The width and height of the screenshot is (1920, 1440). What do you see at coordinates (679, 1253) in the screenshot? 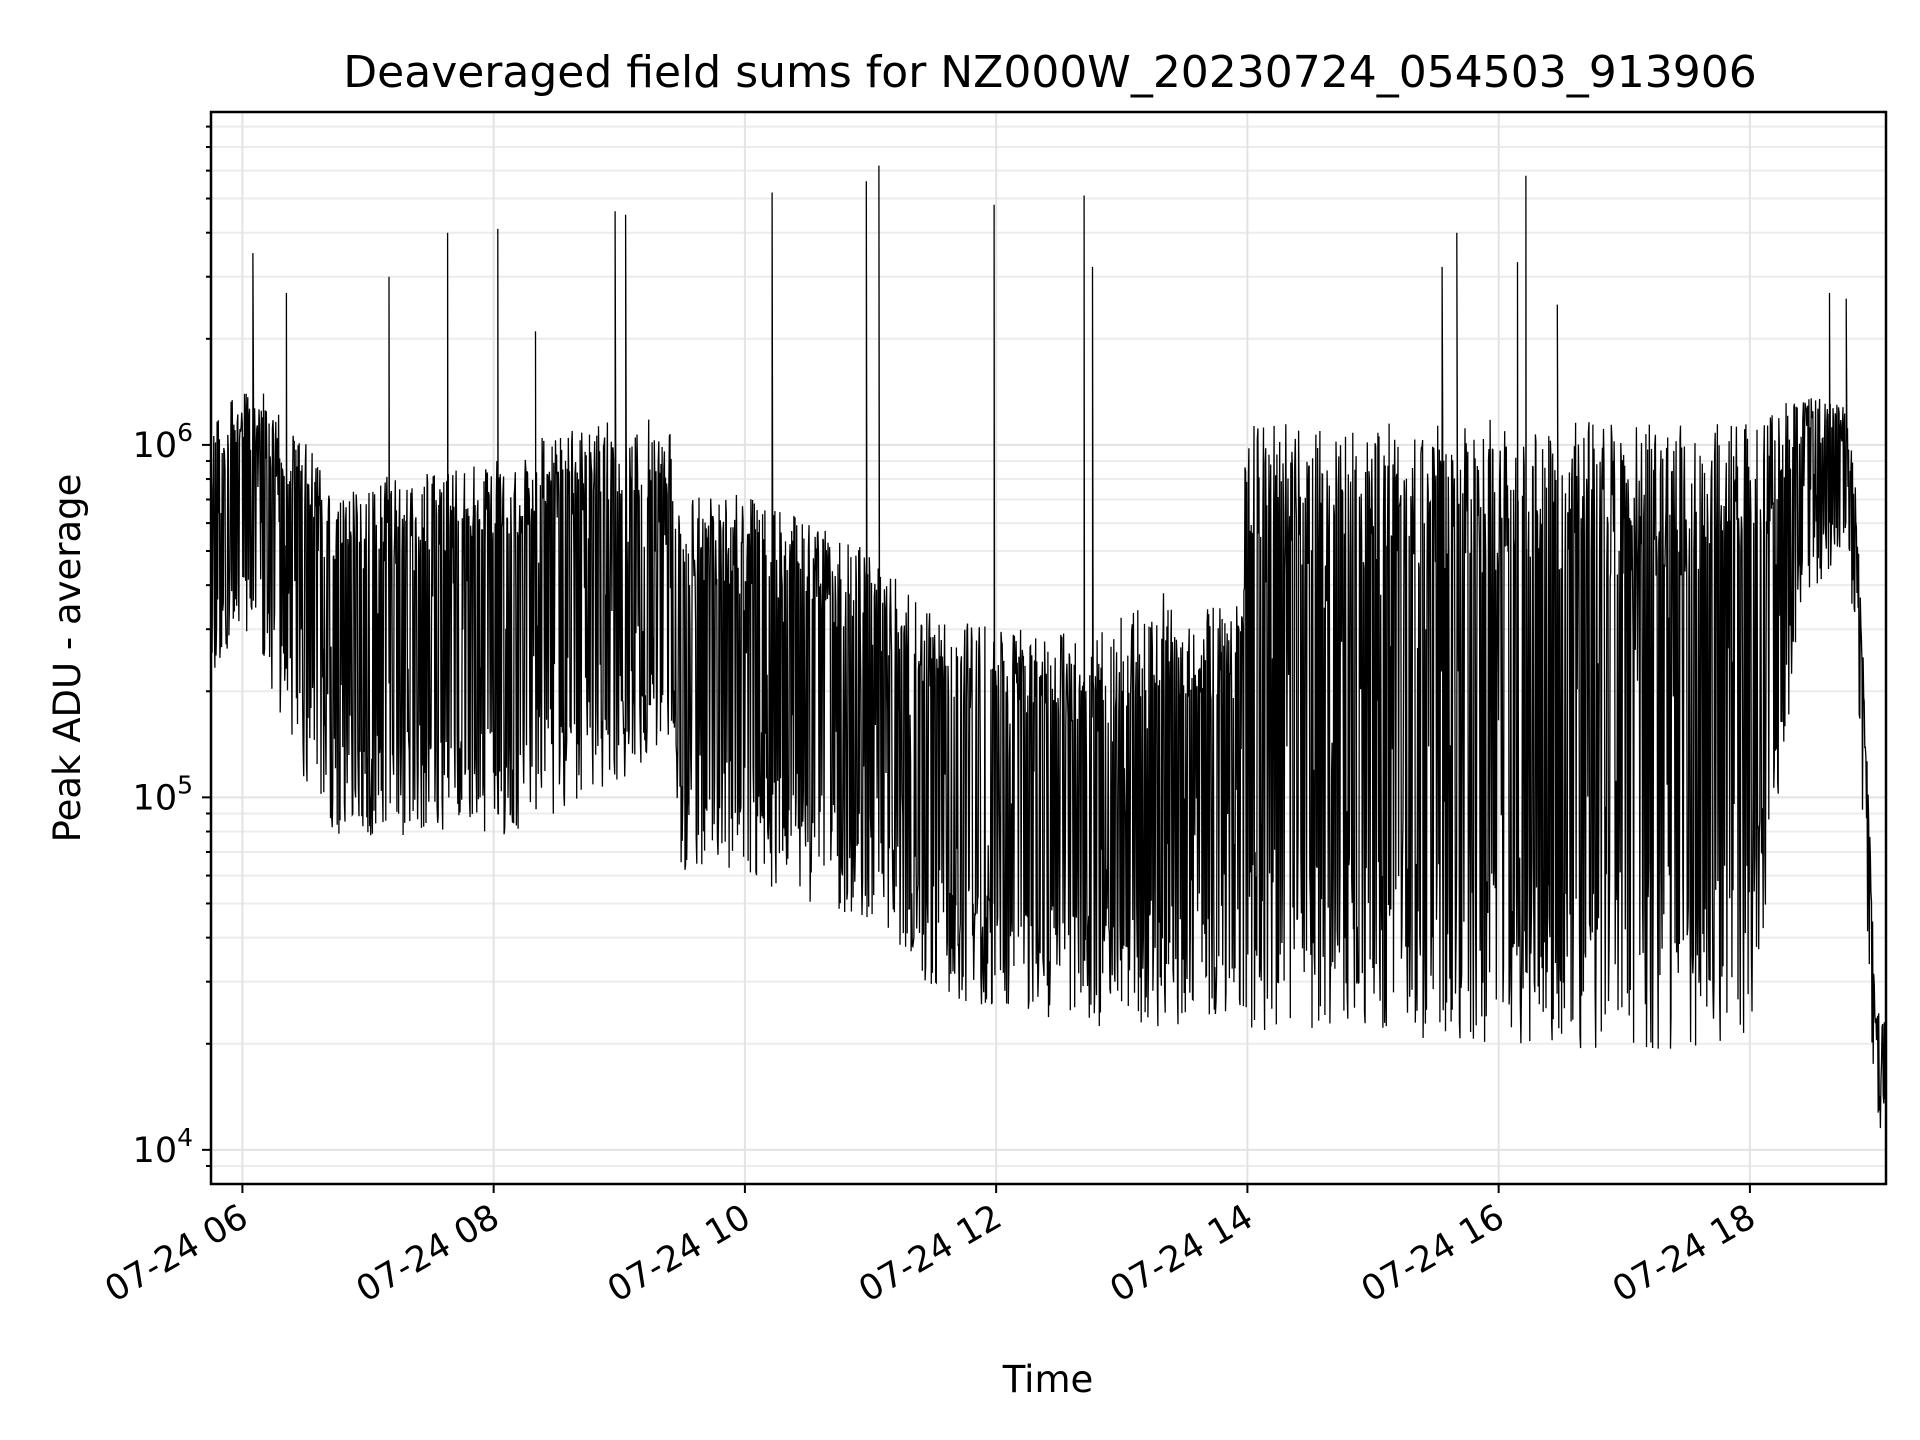
I see `x-tick-label: 07-24 10` at bounding box center [679, 1253].